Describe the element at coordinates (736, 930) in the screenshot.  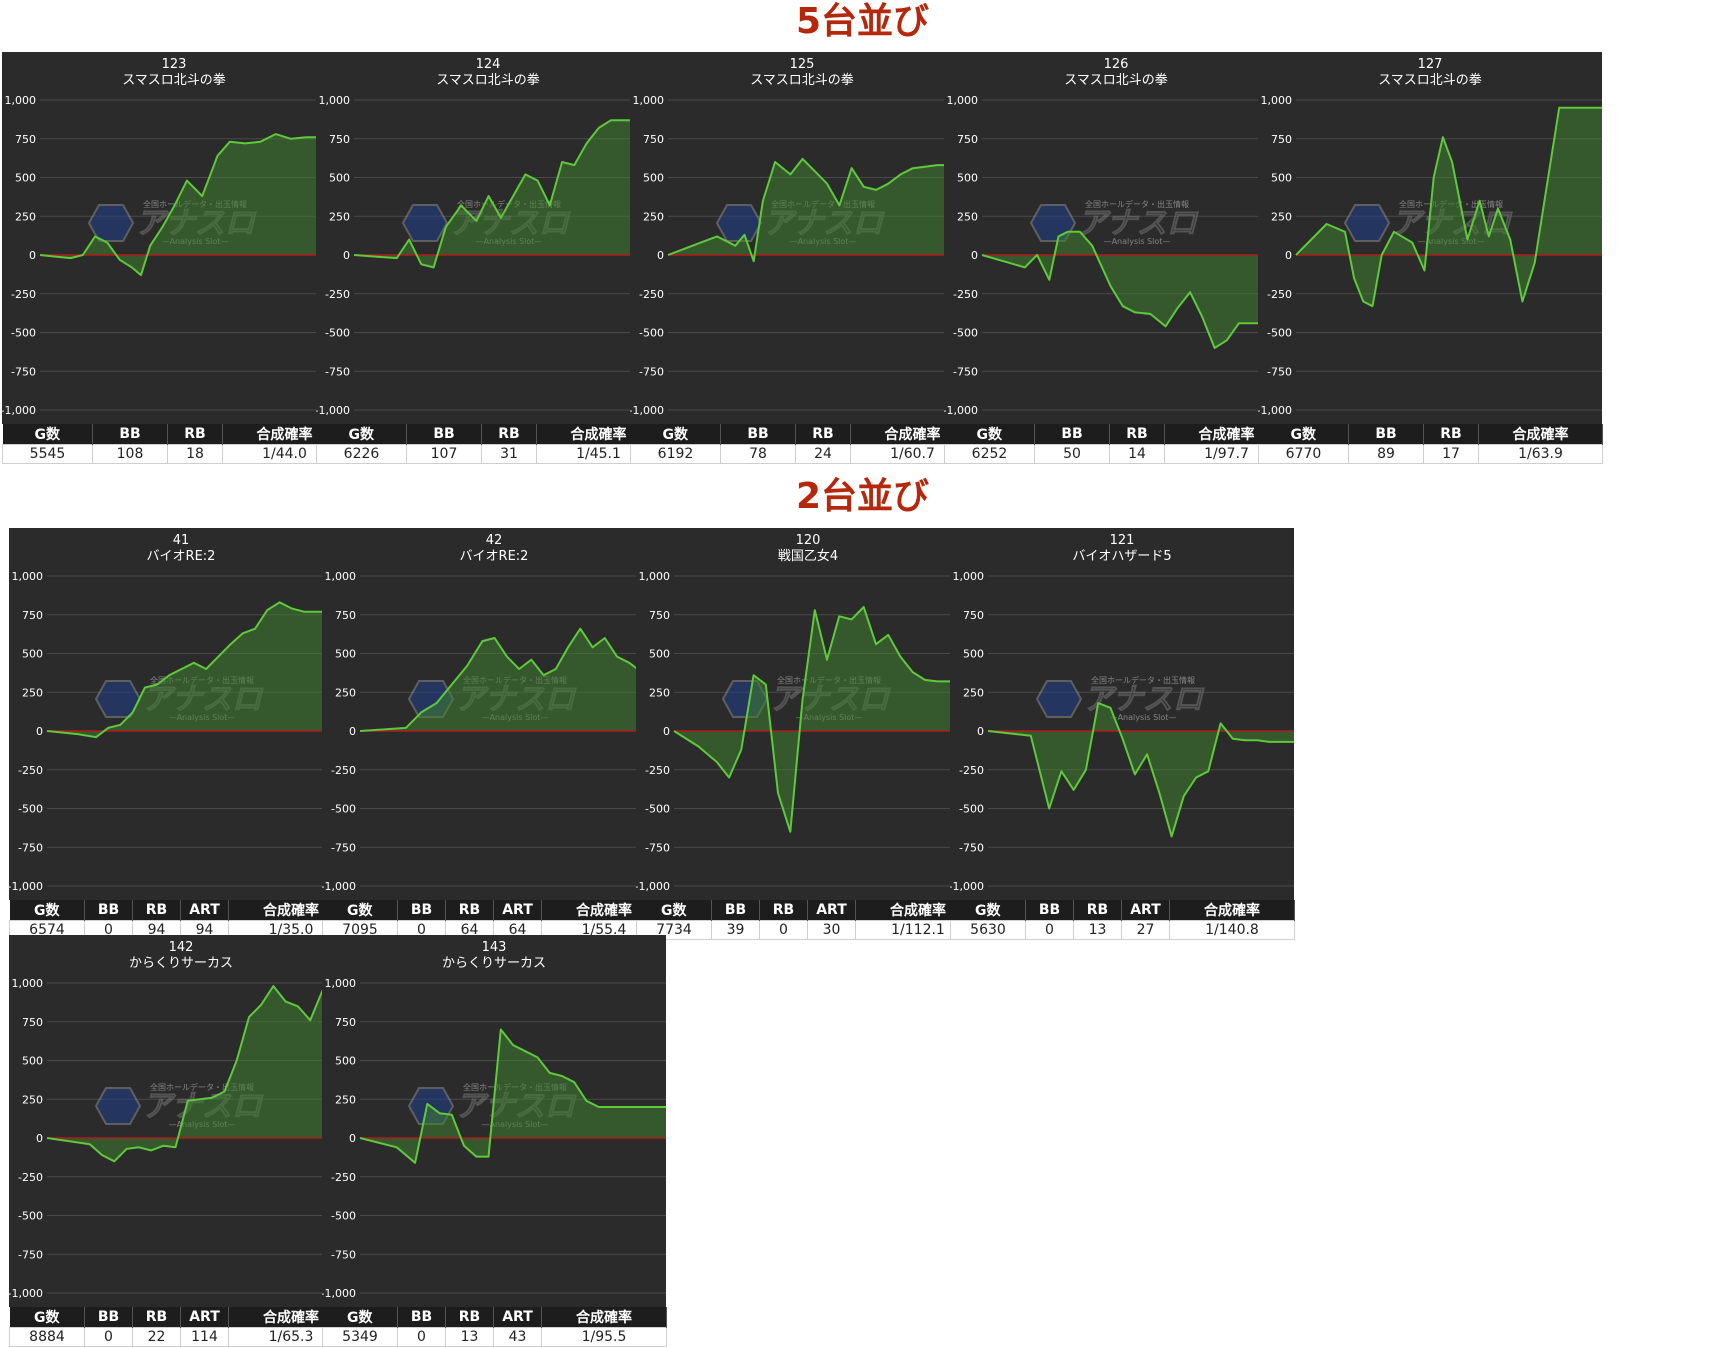
I see `stats-value: 39` at that location.